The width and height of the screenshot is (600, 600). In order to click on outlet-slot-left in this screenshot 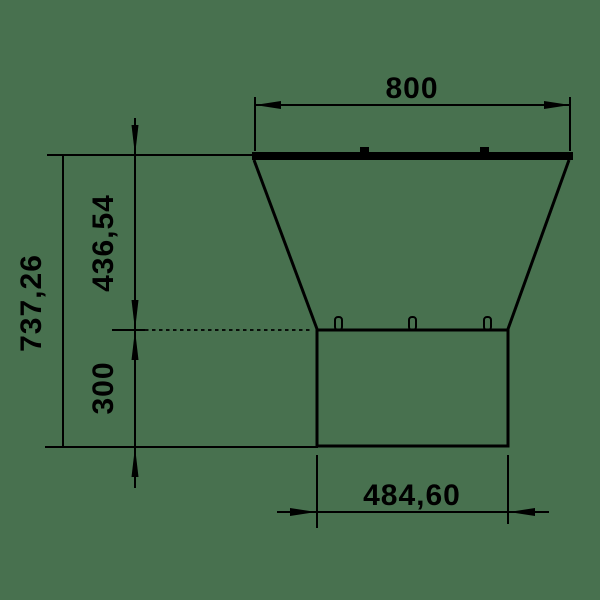, I will do `click(338, 323)`.